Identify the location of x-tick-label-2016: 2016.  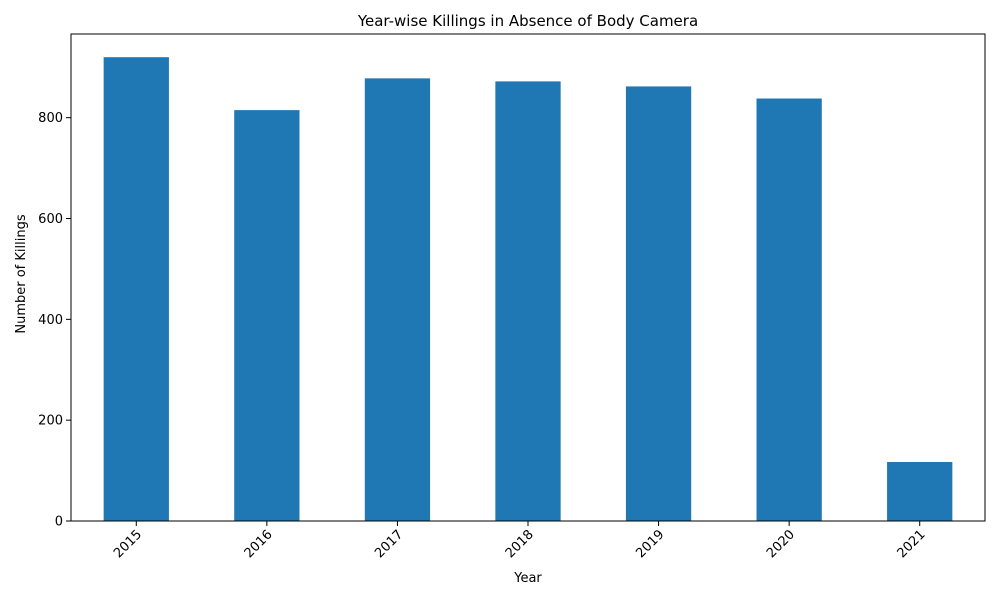
(259, 544).